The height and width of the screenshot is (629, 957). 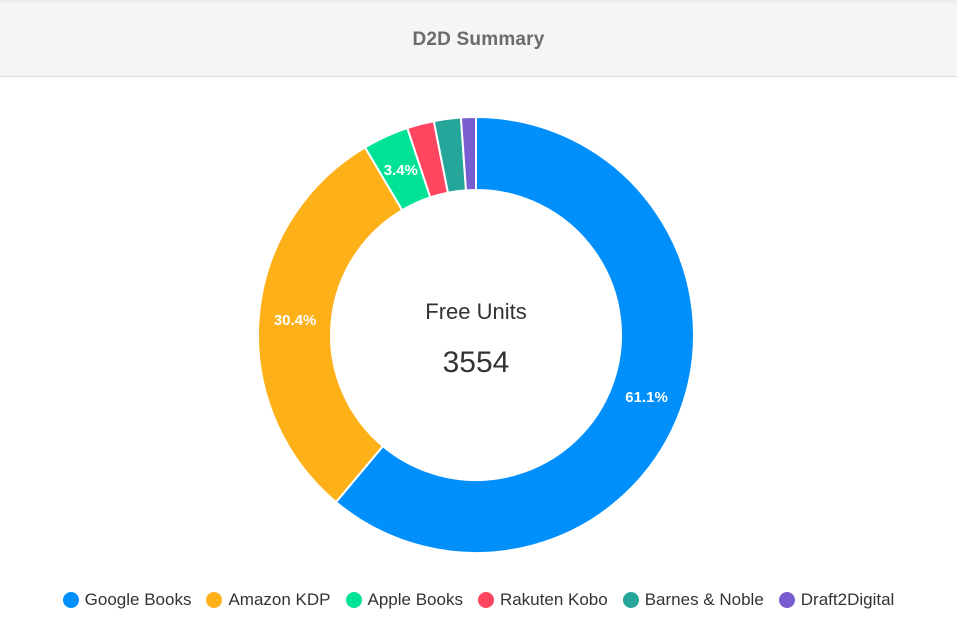 I want to click on data-label-apple-books: 3.4%, so click(x=401, y=170).